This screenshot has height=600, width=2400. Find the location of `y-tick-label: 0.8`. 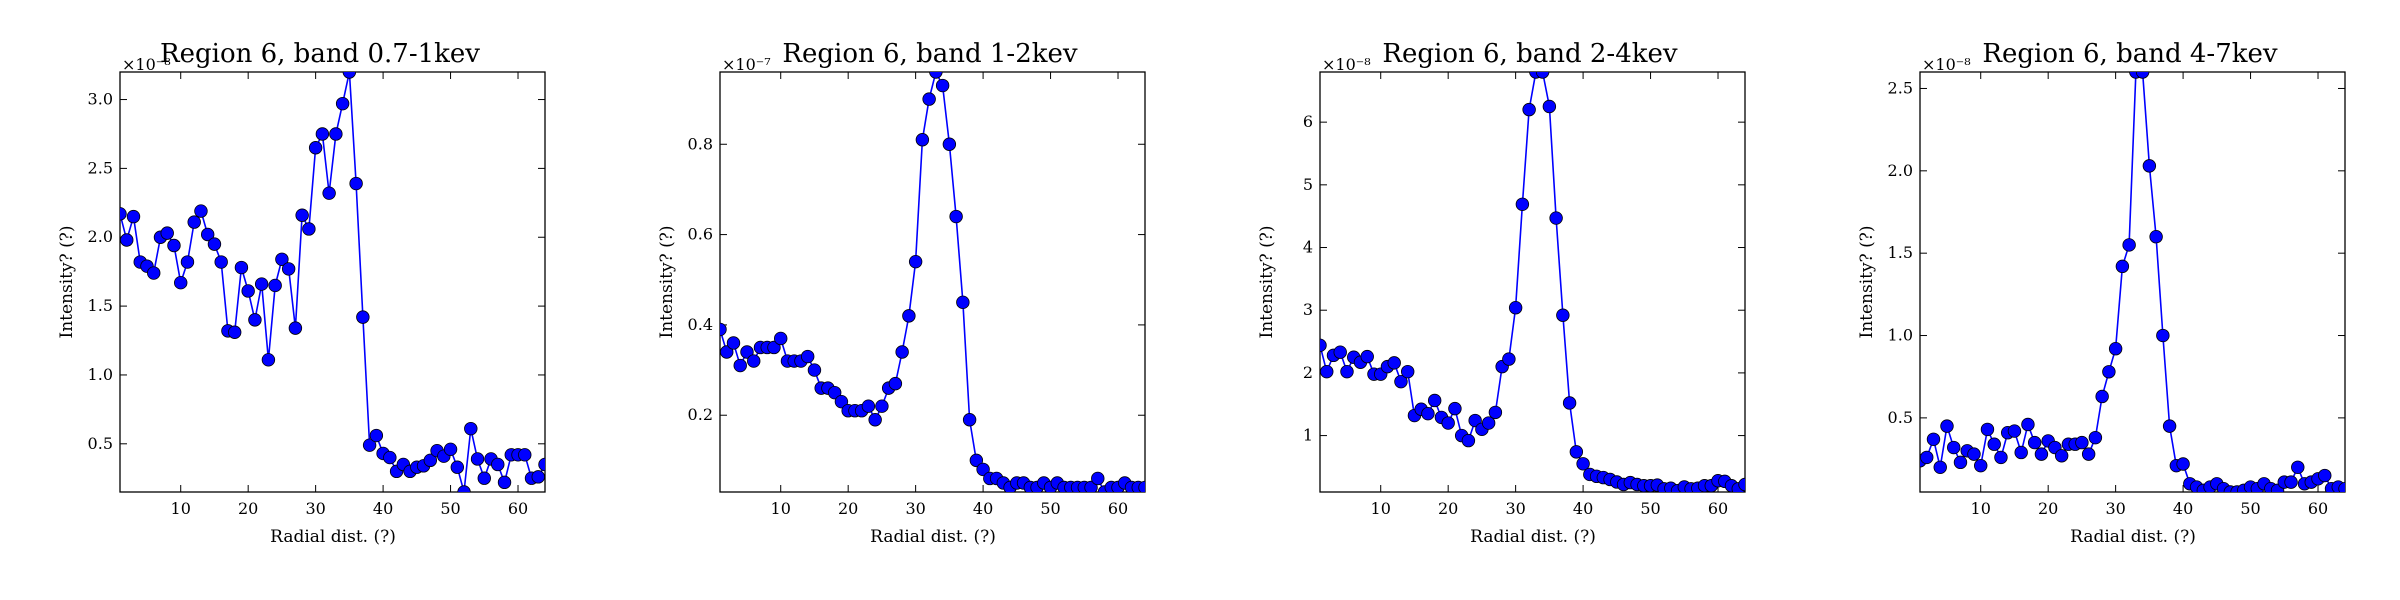

y-tick-label: 0.8 is located at coordinates (700, 143).